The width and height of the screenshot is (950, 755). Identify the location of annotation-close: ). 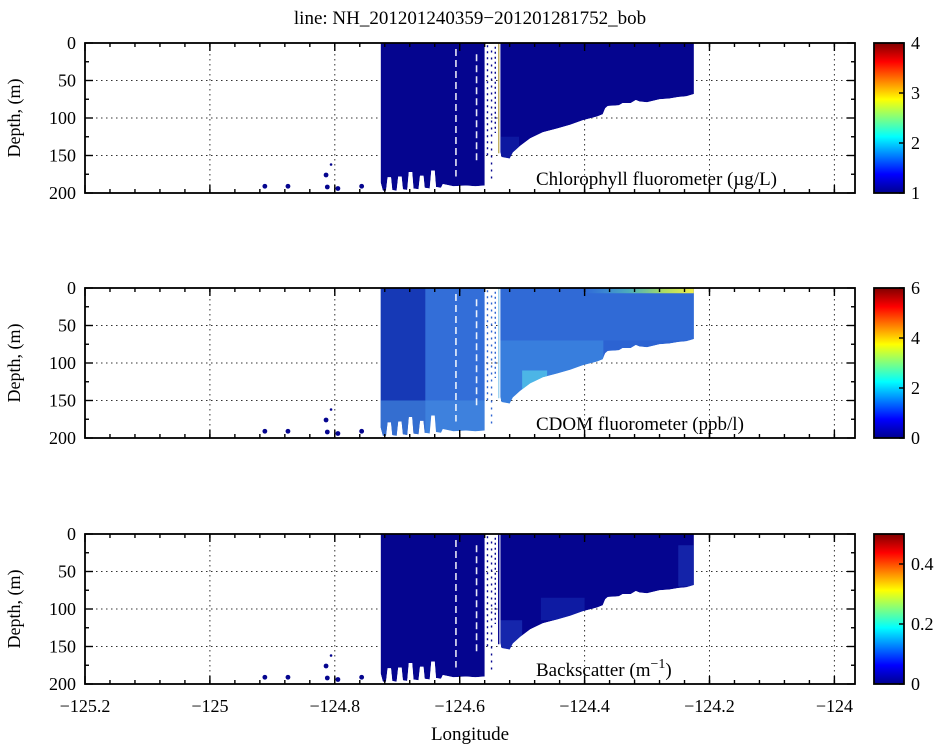
(668, 670).